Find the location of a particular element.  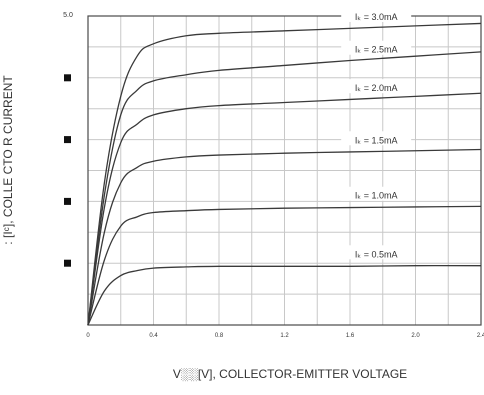

x-tick-label: 1.2 is located at coordinates (284, 336).